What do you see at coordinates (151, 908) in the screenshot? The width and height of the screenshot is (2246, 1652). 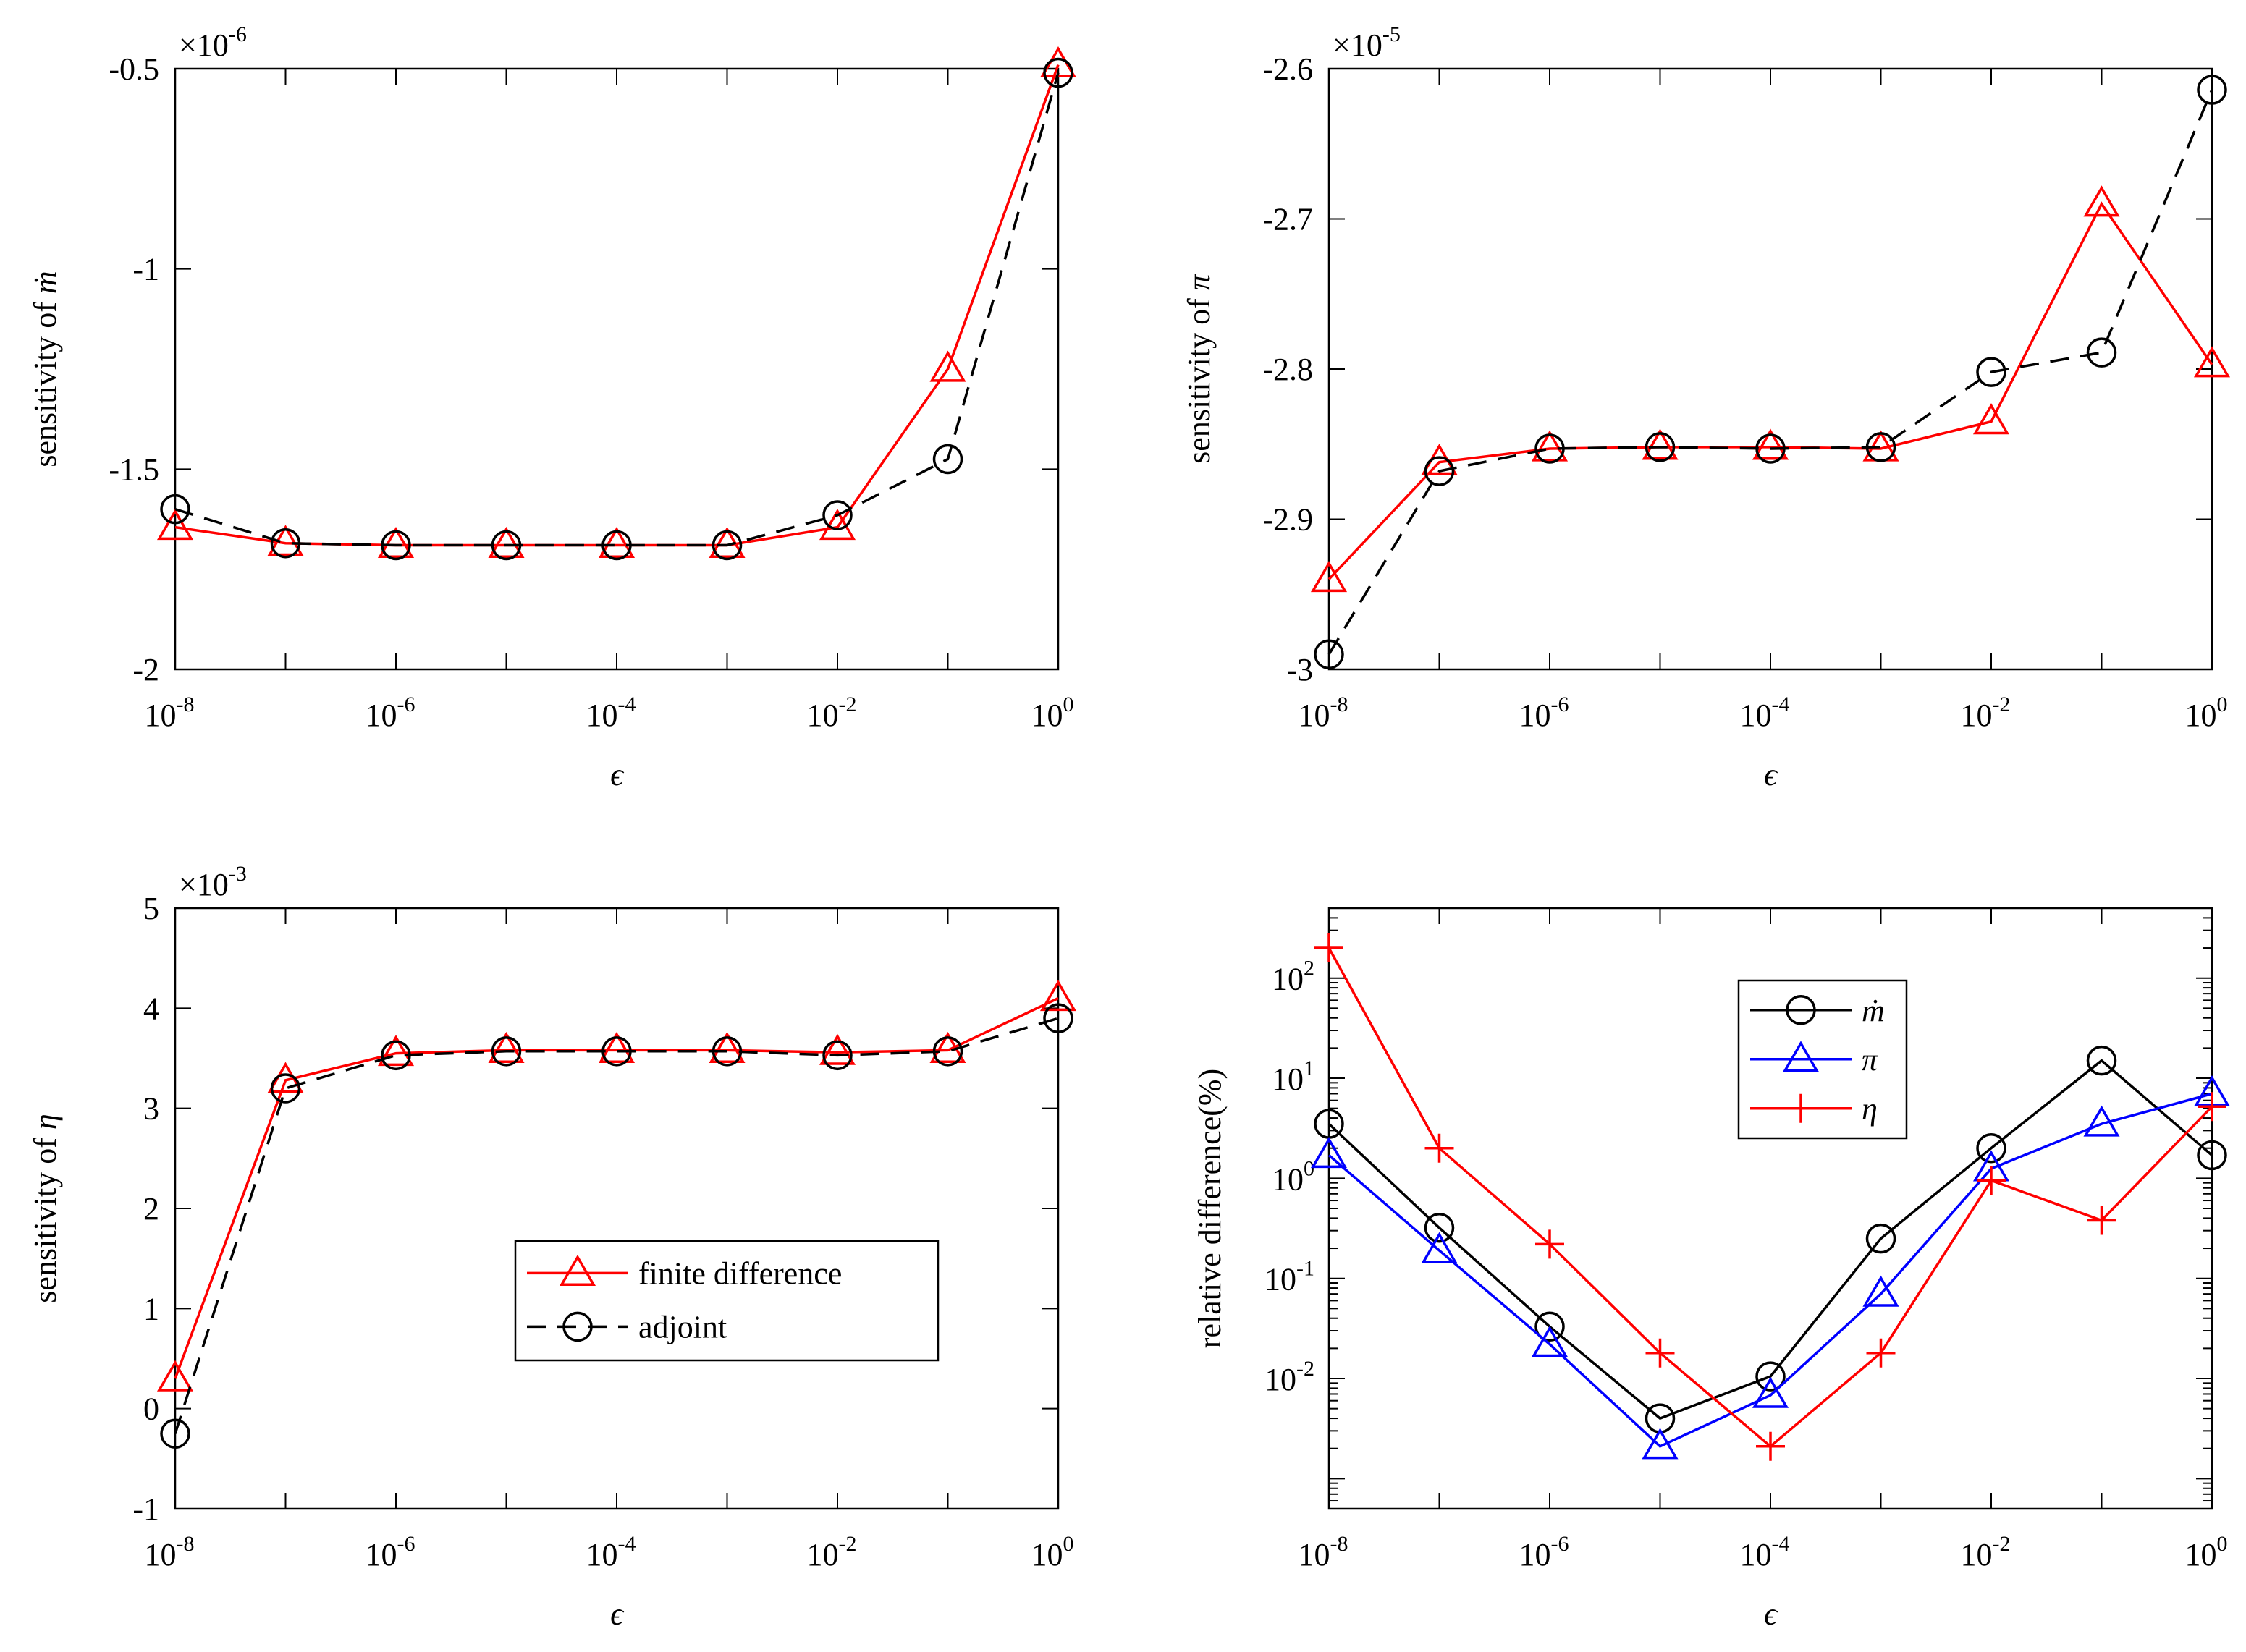 I see `y-tick-label: 5` at bounding box center [151, 908].